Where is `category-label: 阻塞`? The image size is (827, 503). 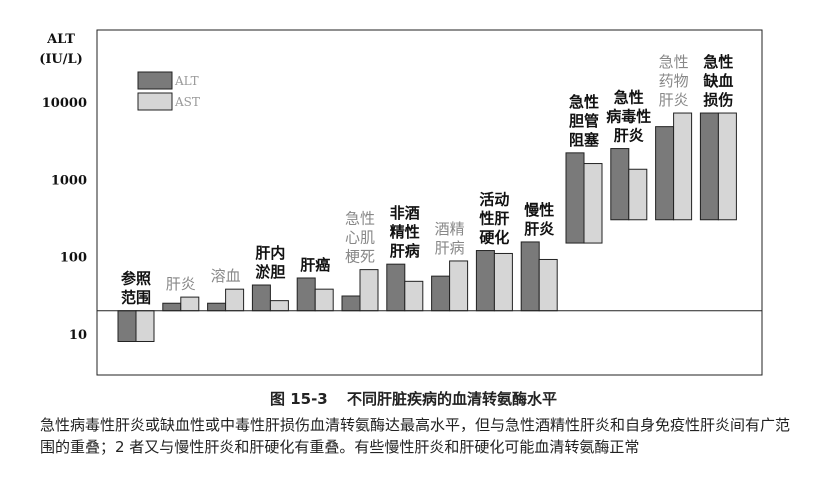 category-label: 阻塞 is located at coordinates (584, 140).